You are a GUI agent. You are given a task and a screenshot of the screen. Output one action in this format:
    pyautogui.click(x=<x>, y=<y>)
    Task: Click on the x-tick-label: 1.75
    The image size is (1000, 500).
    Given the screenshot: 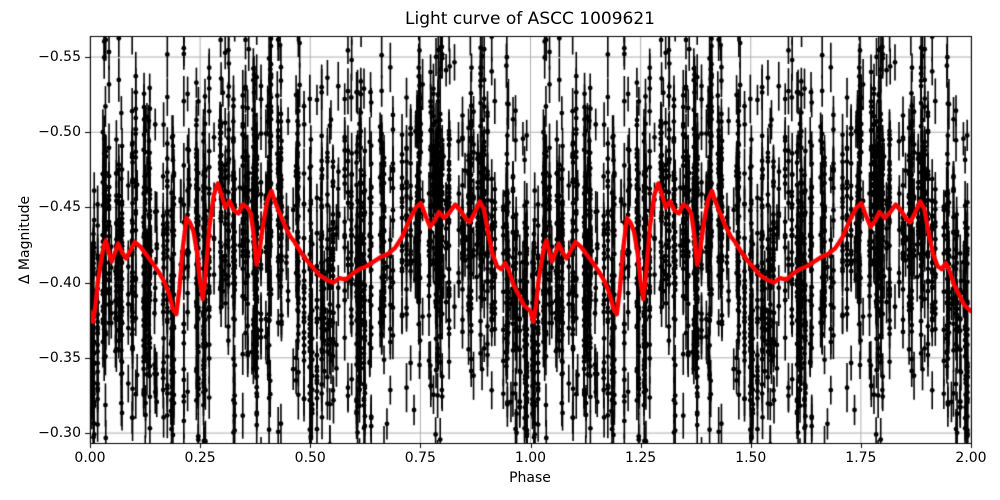 What is the action you would take?
    pyautogui.click(x=861, y=458)
    